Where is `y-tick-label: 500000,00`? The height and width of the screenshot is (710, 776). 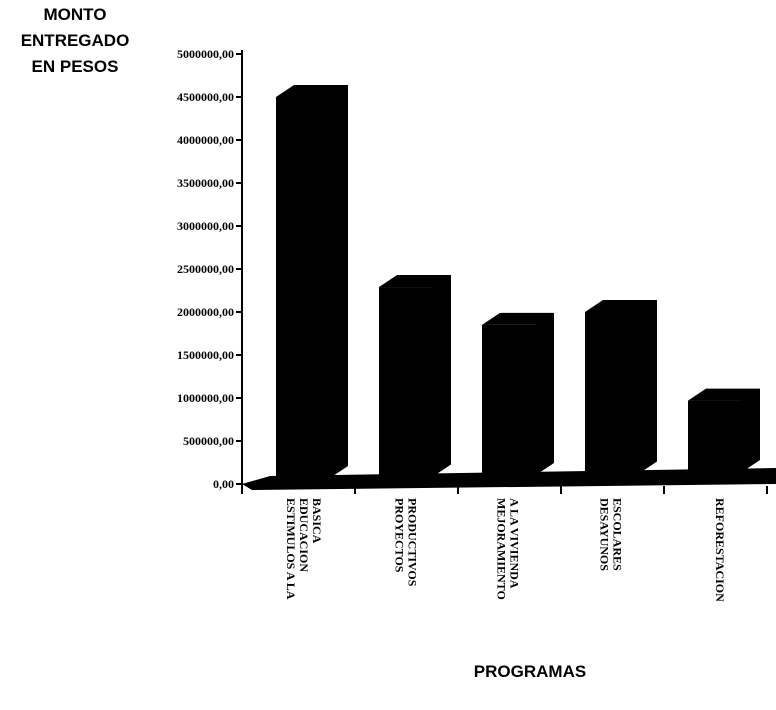
y-tick-label: 500000,00 is located at coordinates (208, 441).